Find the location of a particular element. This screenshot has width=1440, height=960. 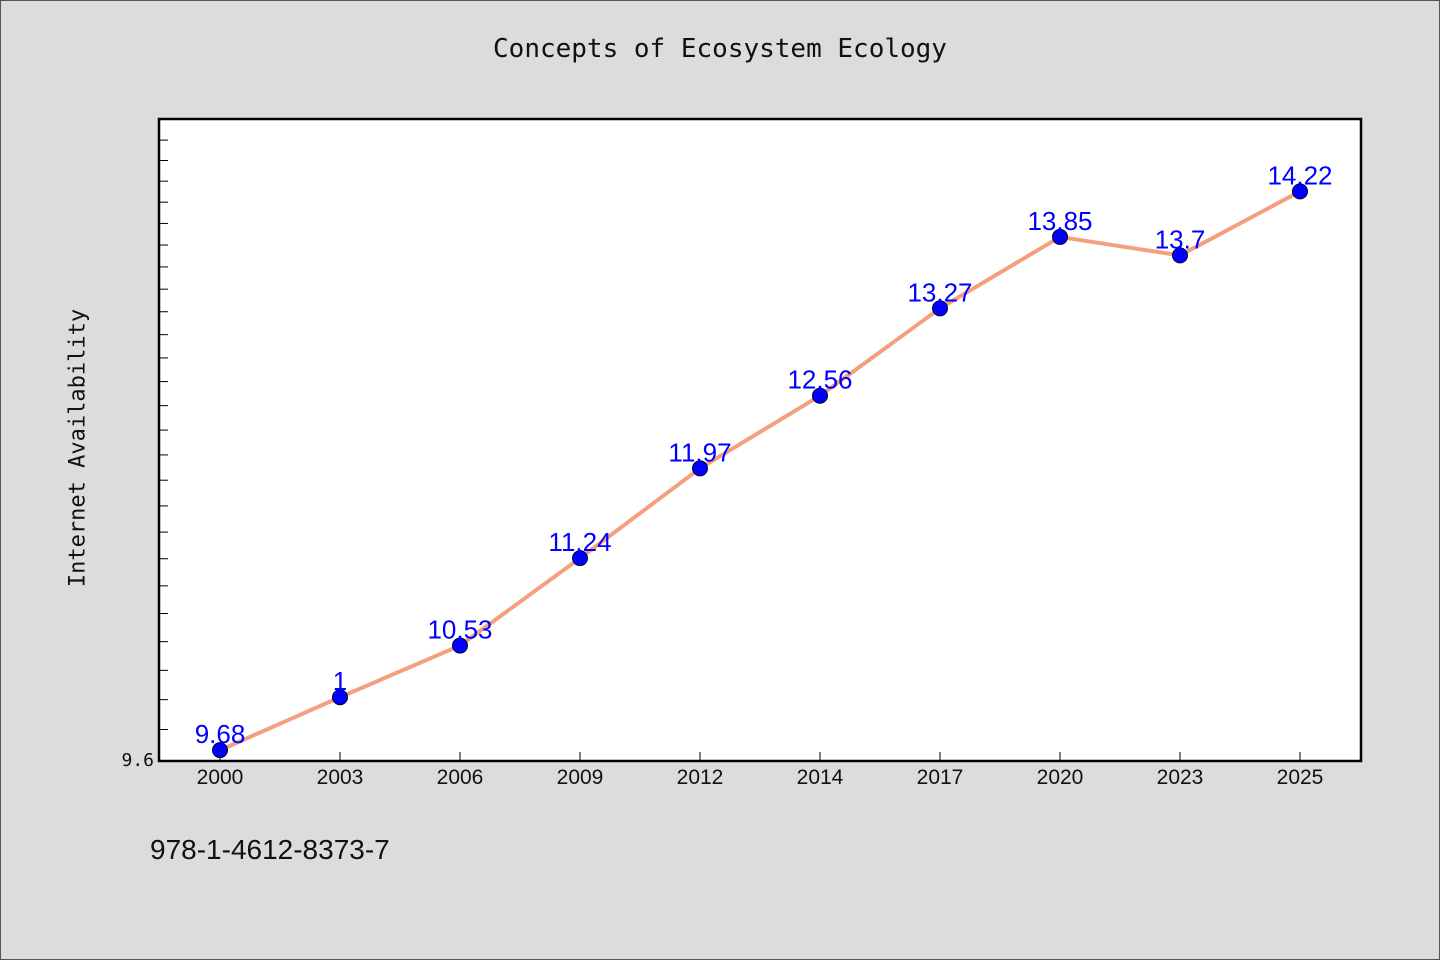

x-tick-label: 2003 is located at coordinates (340, 777).